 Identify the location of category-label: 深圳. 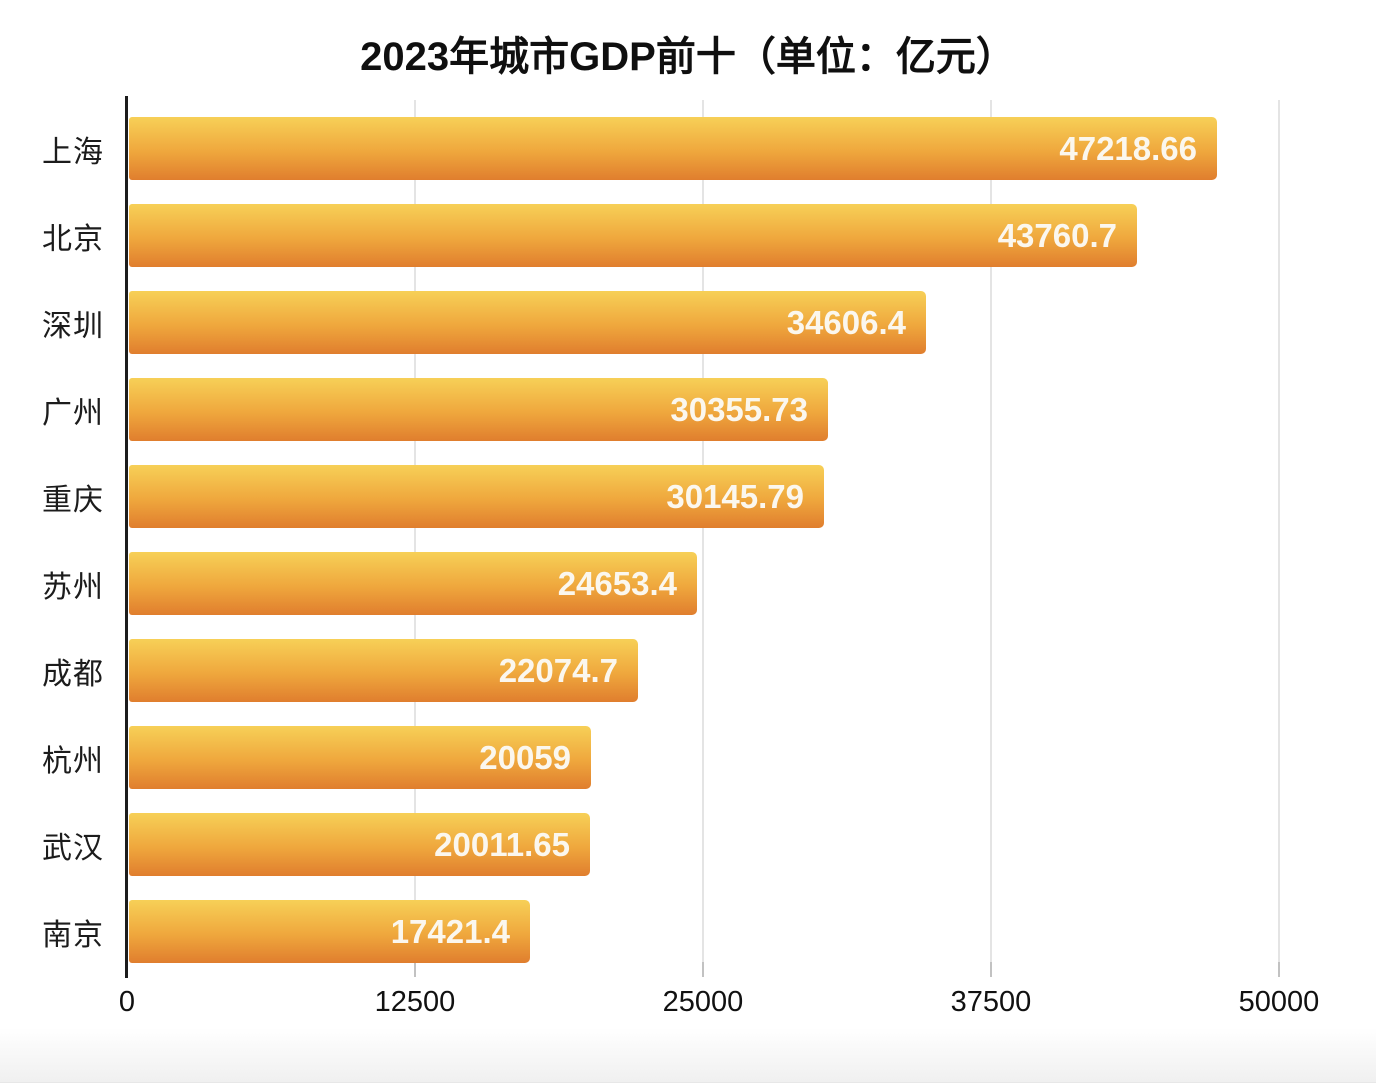
(73, 326).